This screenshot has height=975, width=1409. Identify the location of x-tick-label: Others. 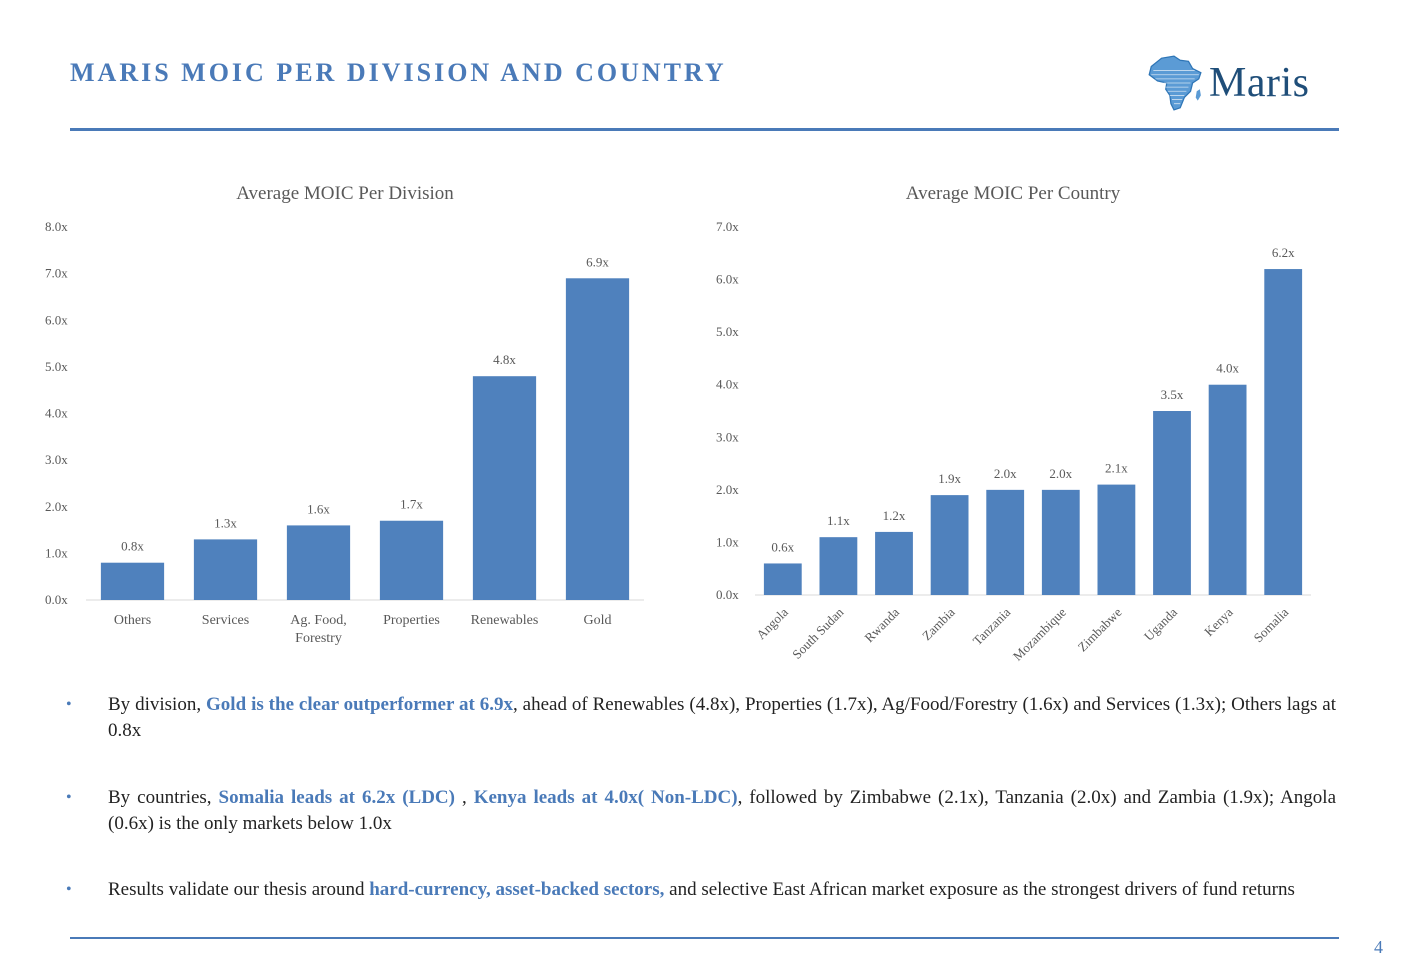
(132, 620).